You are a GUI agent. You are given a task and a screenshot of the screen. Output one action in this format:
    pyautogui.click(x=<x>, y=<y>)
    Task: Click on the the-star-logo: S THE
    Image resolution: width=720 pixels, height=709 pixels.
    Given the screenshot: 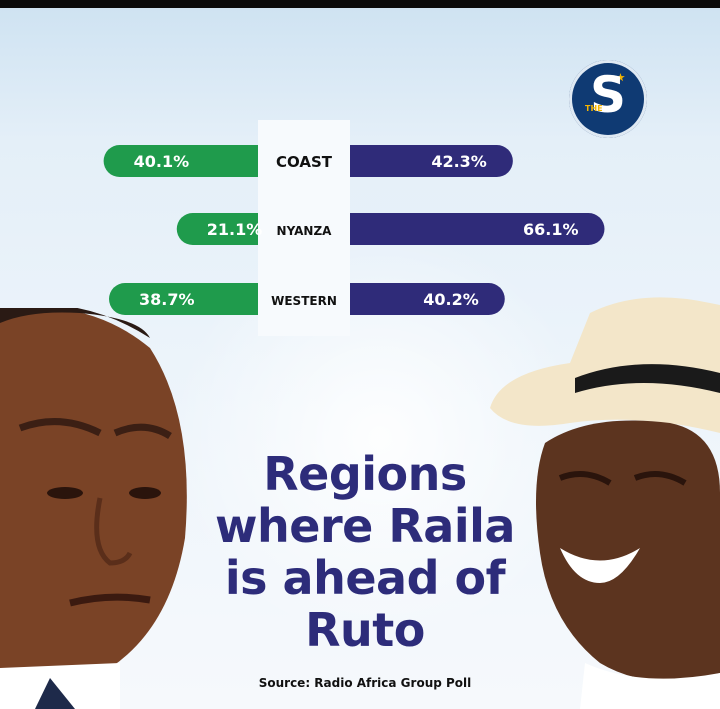 What is the action you would take?
    pyautogui.click(x=608, y=99)
    